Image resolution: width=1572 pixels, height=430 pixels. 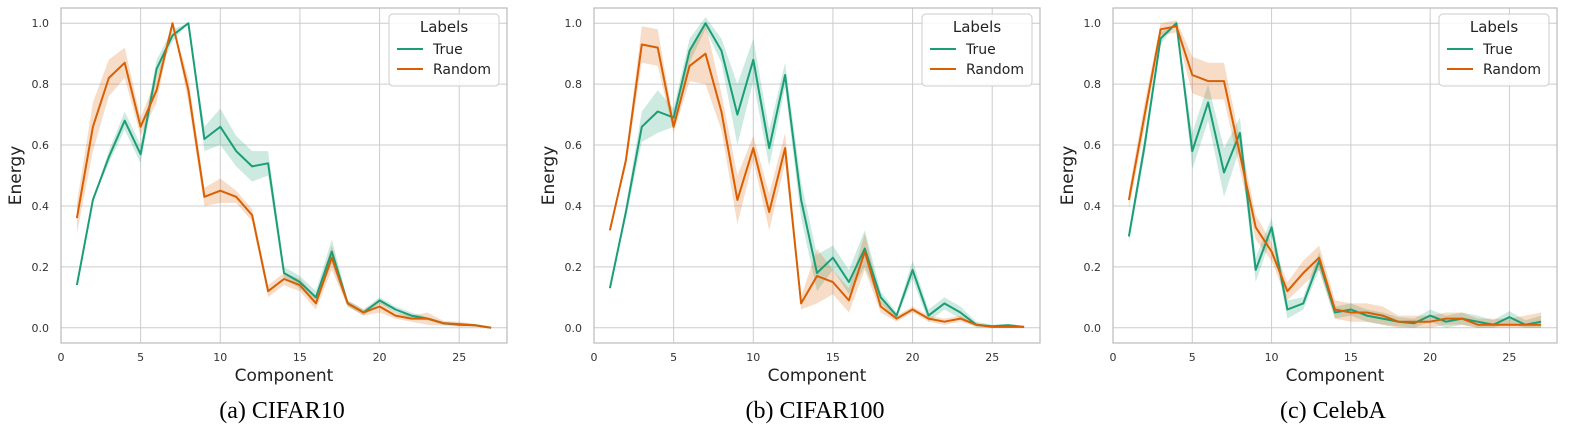 I want to click on subfigure-caption: (a) CIFAR10, so click(x=282, y=411).